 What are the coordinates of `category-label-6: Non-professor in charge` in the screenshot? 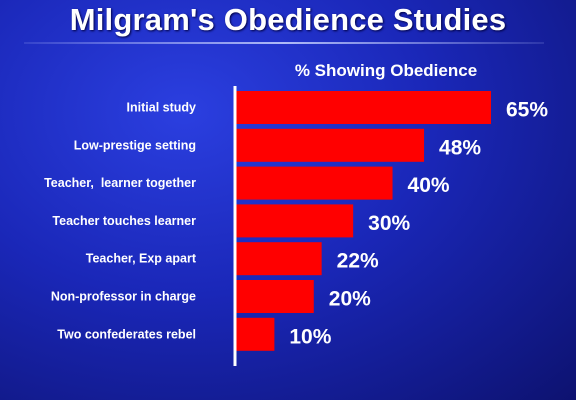 It's located at (123, 297).